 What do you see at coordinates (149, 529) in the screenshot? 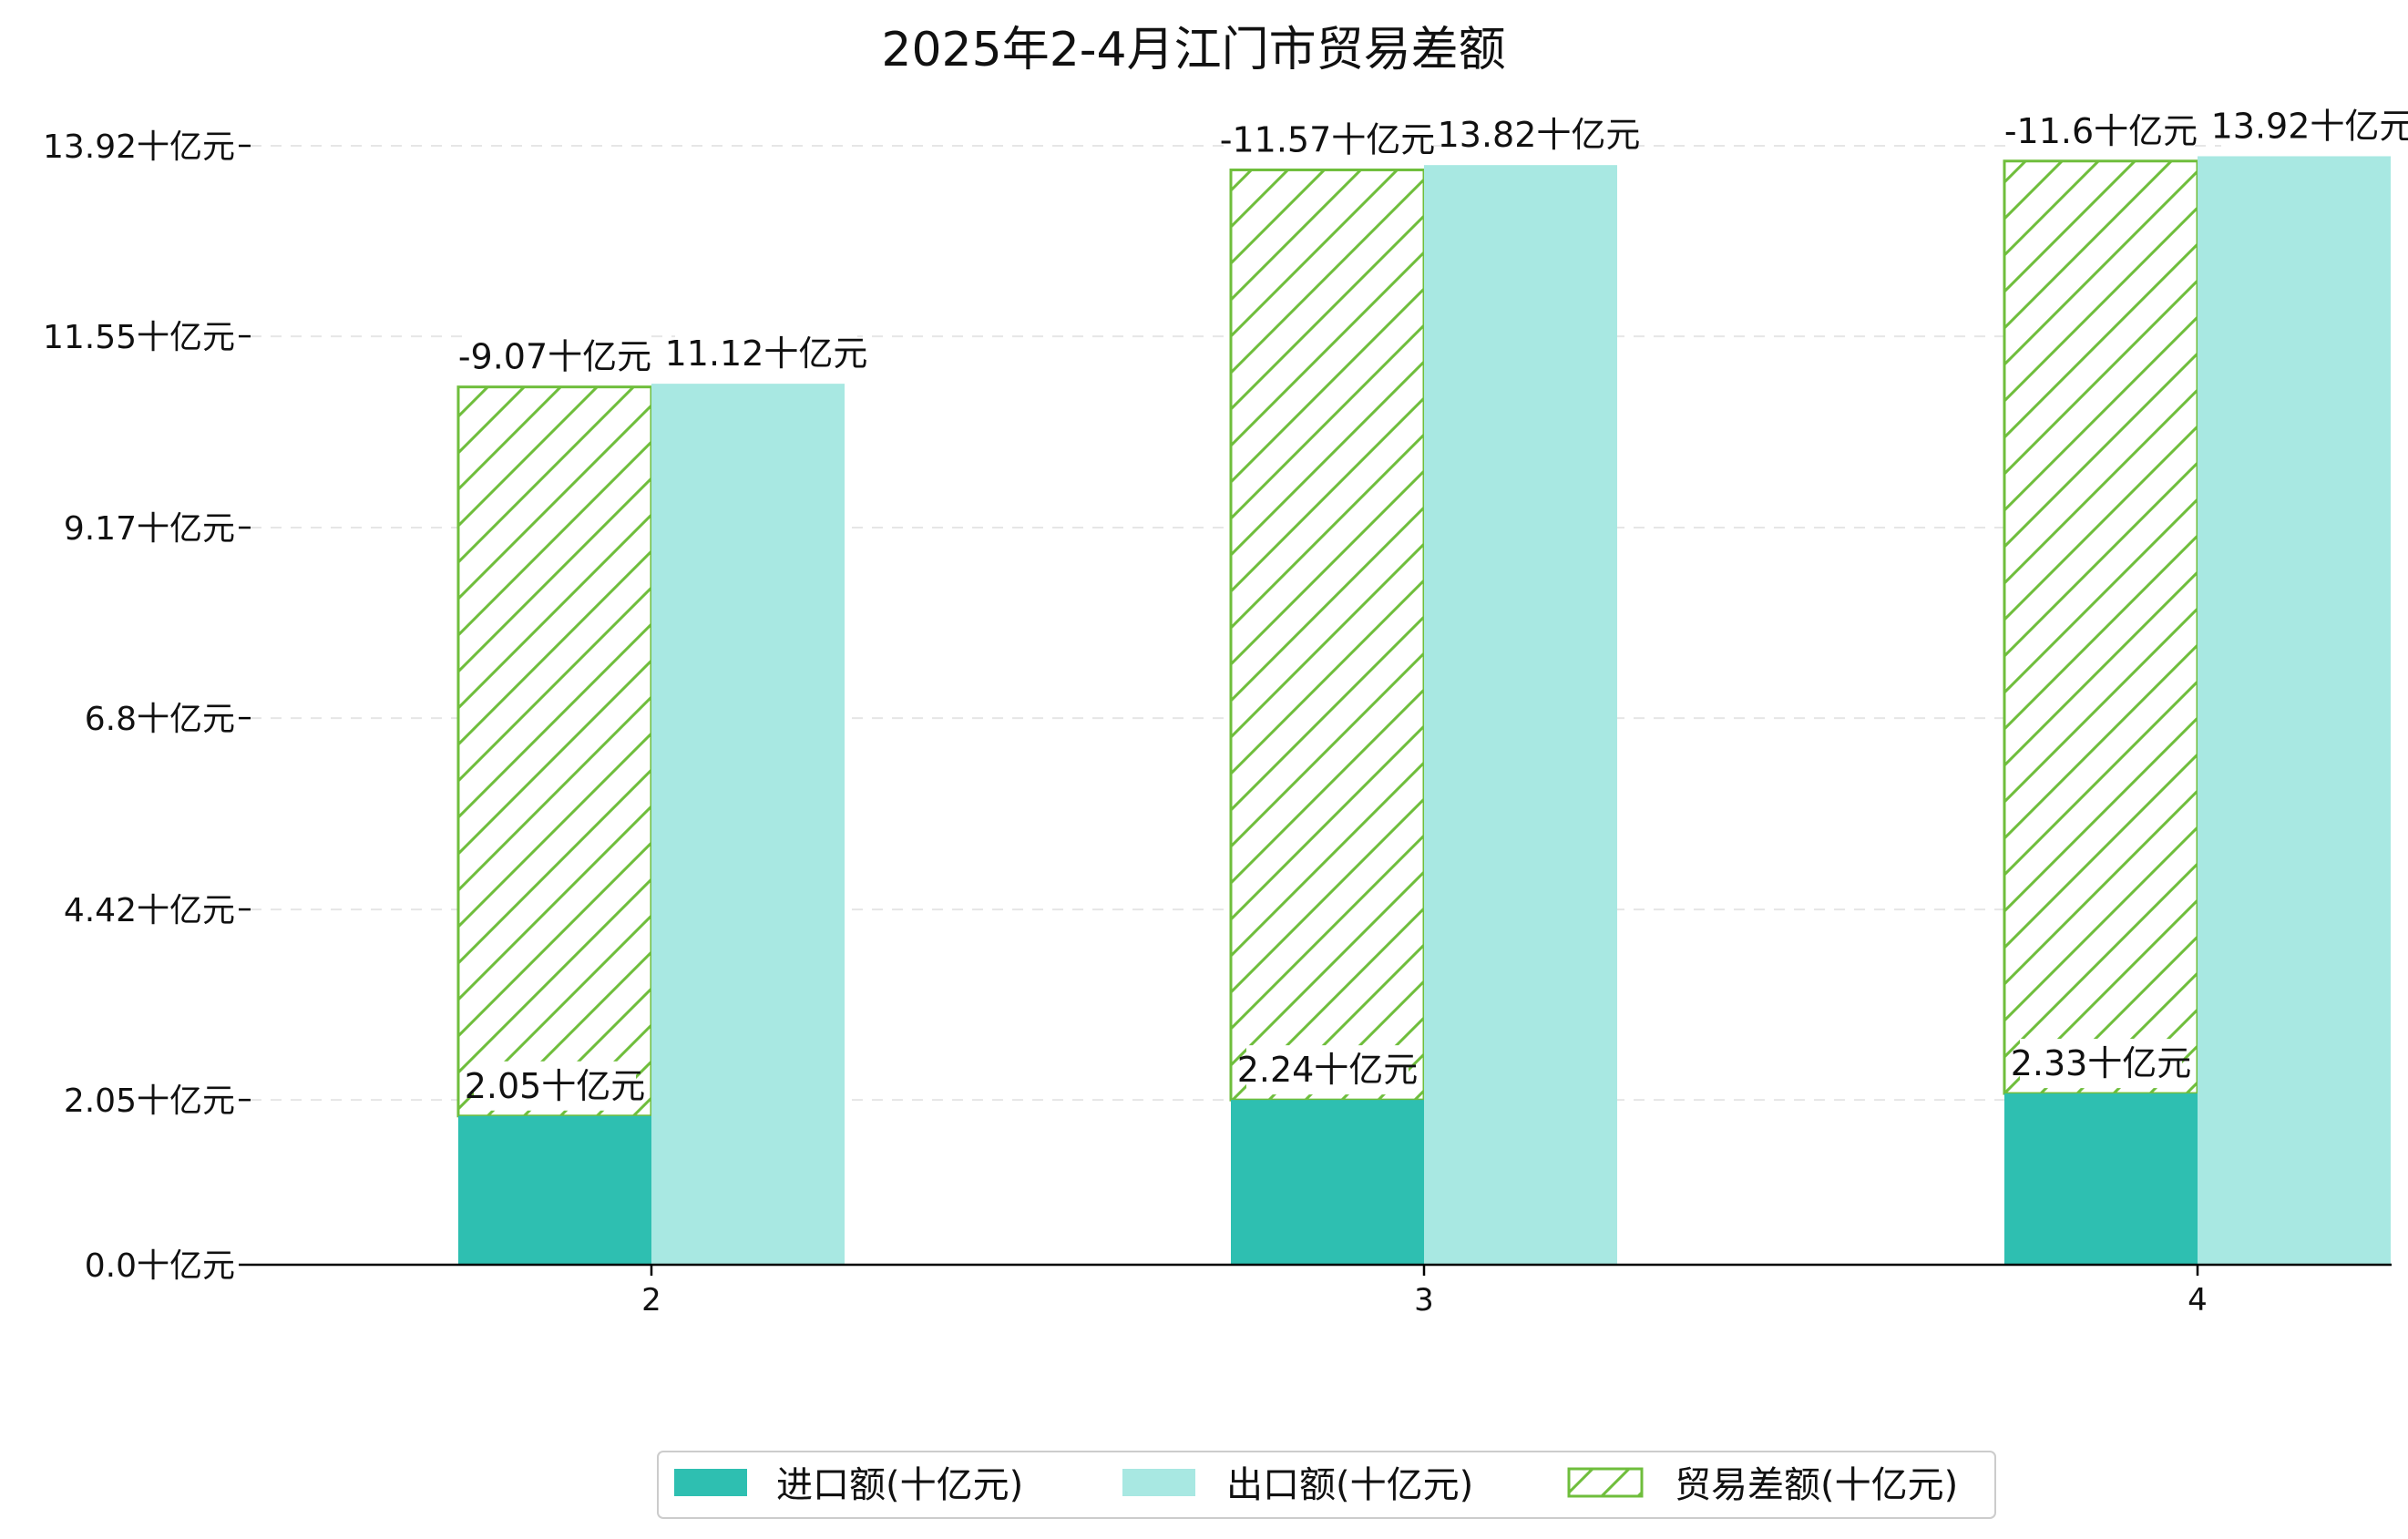
I see `y-tick-label: 9.17十亿元` at bounding box center [149, 529].